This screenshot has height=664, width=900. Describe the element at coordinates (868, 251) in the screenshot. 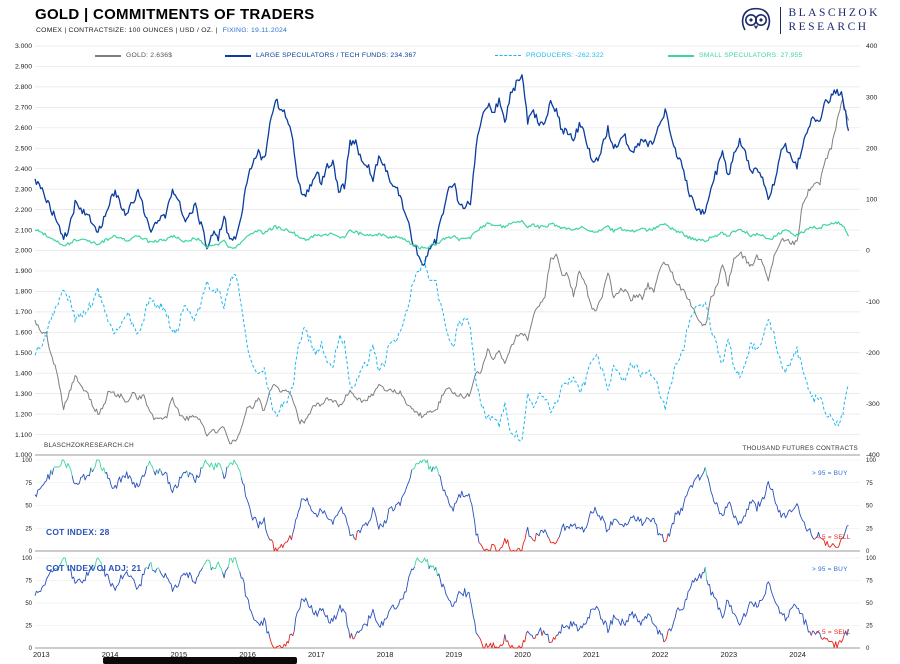

I see `right-axis-tick-label: 0` at that location.